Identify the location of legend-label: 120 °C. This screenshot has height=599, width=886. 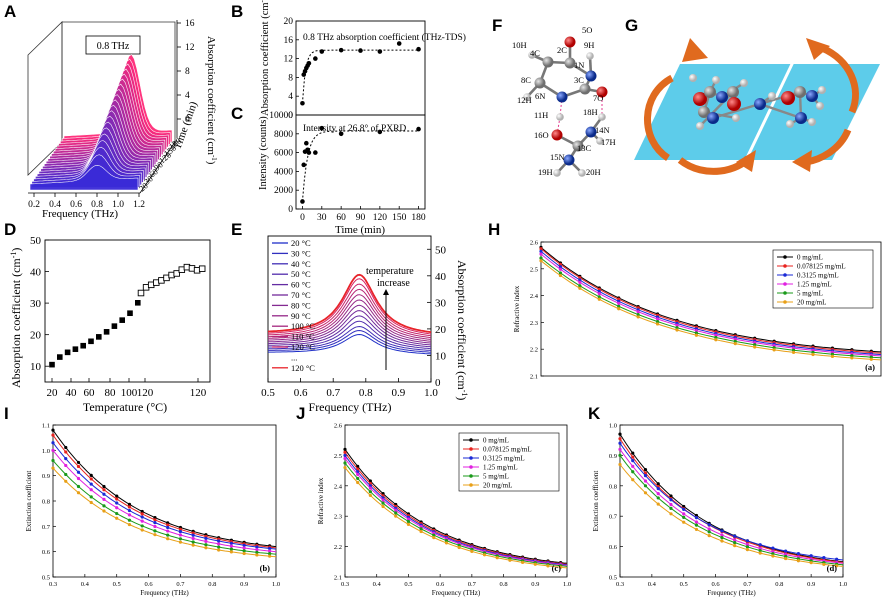
(303, 347).